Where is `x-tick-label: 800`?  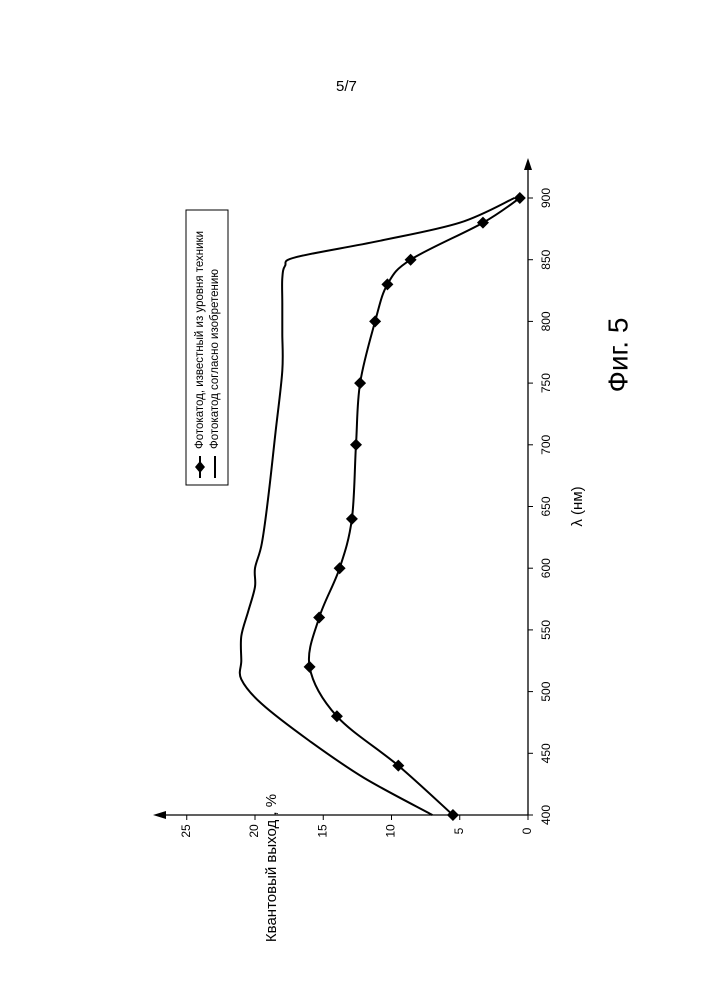
x-tick-label: 800 is located at coordinates (546, 321).